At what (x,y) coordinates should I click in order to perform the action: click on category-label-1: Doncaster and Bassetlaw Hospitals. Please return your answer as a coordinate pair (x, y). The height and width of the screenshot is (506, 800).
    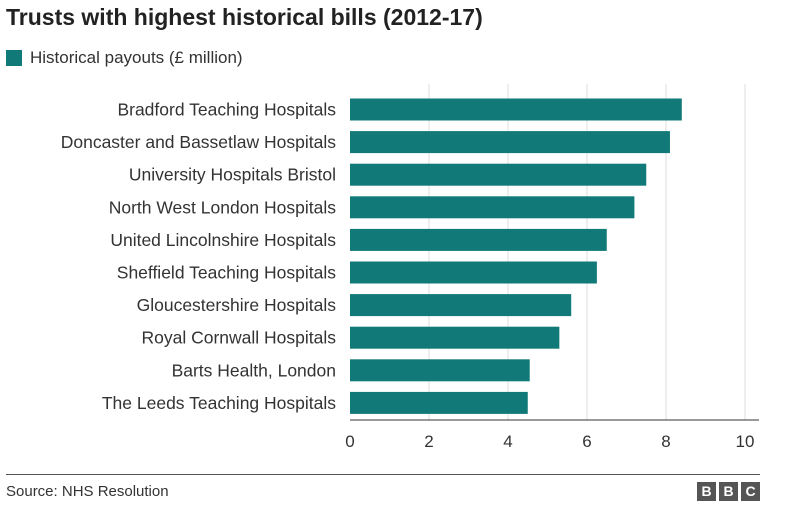
    Looking at the image, I should click on (199, 142).